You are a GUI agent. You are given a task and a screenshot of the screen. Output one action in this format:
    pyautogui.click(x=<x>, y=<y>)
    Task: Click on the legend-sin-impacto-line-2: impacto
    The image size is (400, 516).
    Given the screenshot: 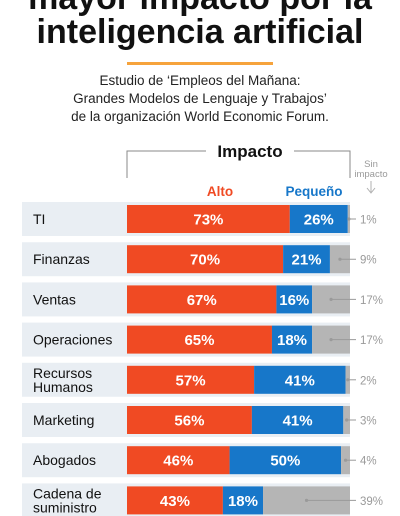 What is the action you would take?
    pyautogui.click(x=370, y=174)
    